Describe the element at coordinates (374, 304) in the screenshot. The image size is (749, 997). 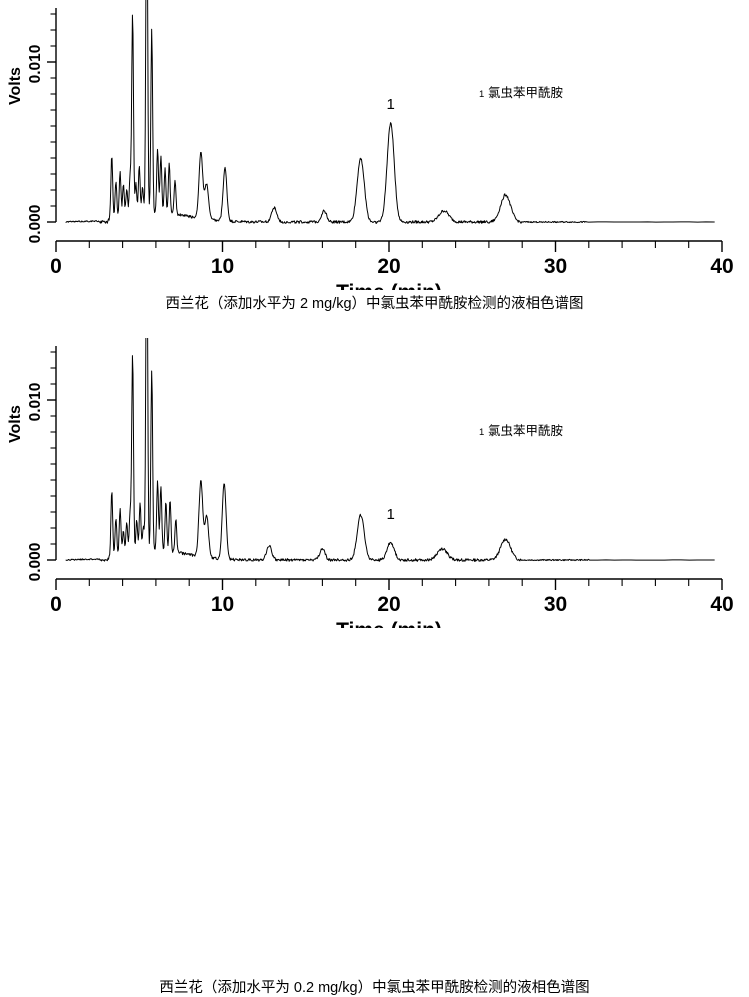
I see `figure-caption-top: 西兰花（添加水平为 2 mg/kg）中氯虫苯甲酰胺检测的液相色谱图` at that location.